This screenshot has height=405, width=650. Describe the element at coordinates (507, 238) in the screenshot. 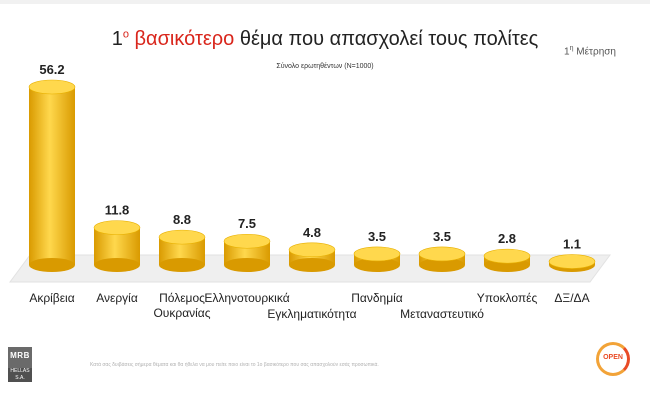

I see `value-label: 2.8` at that location.